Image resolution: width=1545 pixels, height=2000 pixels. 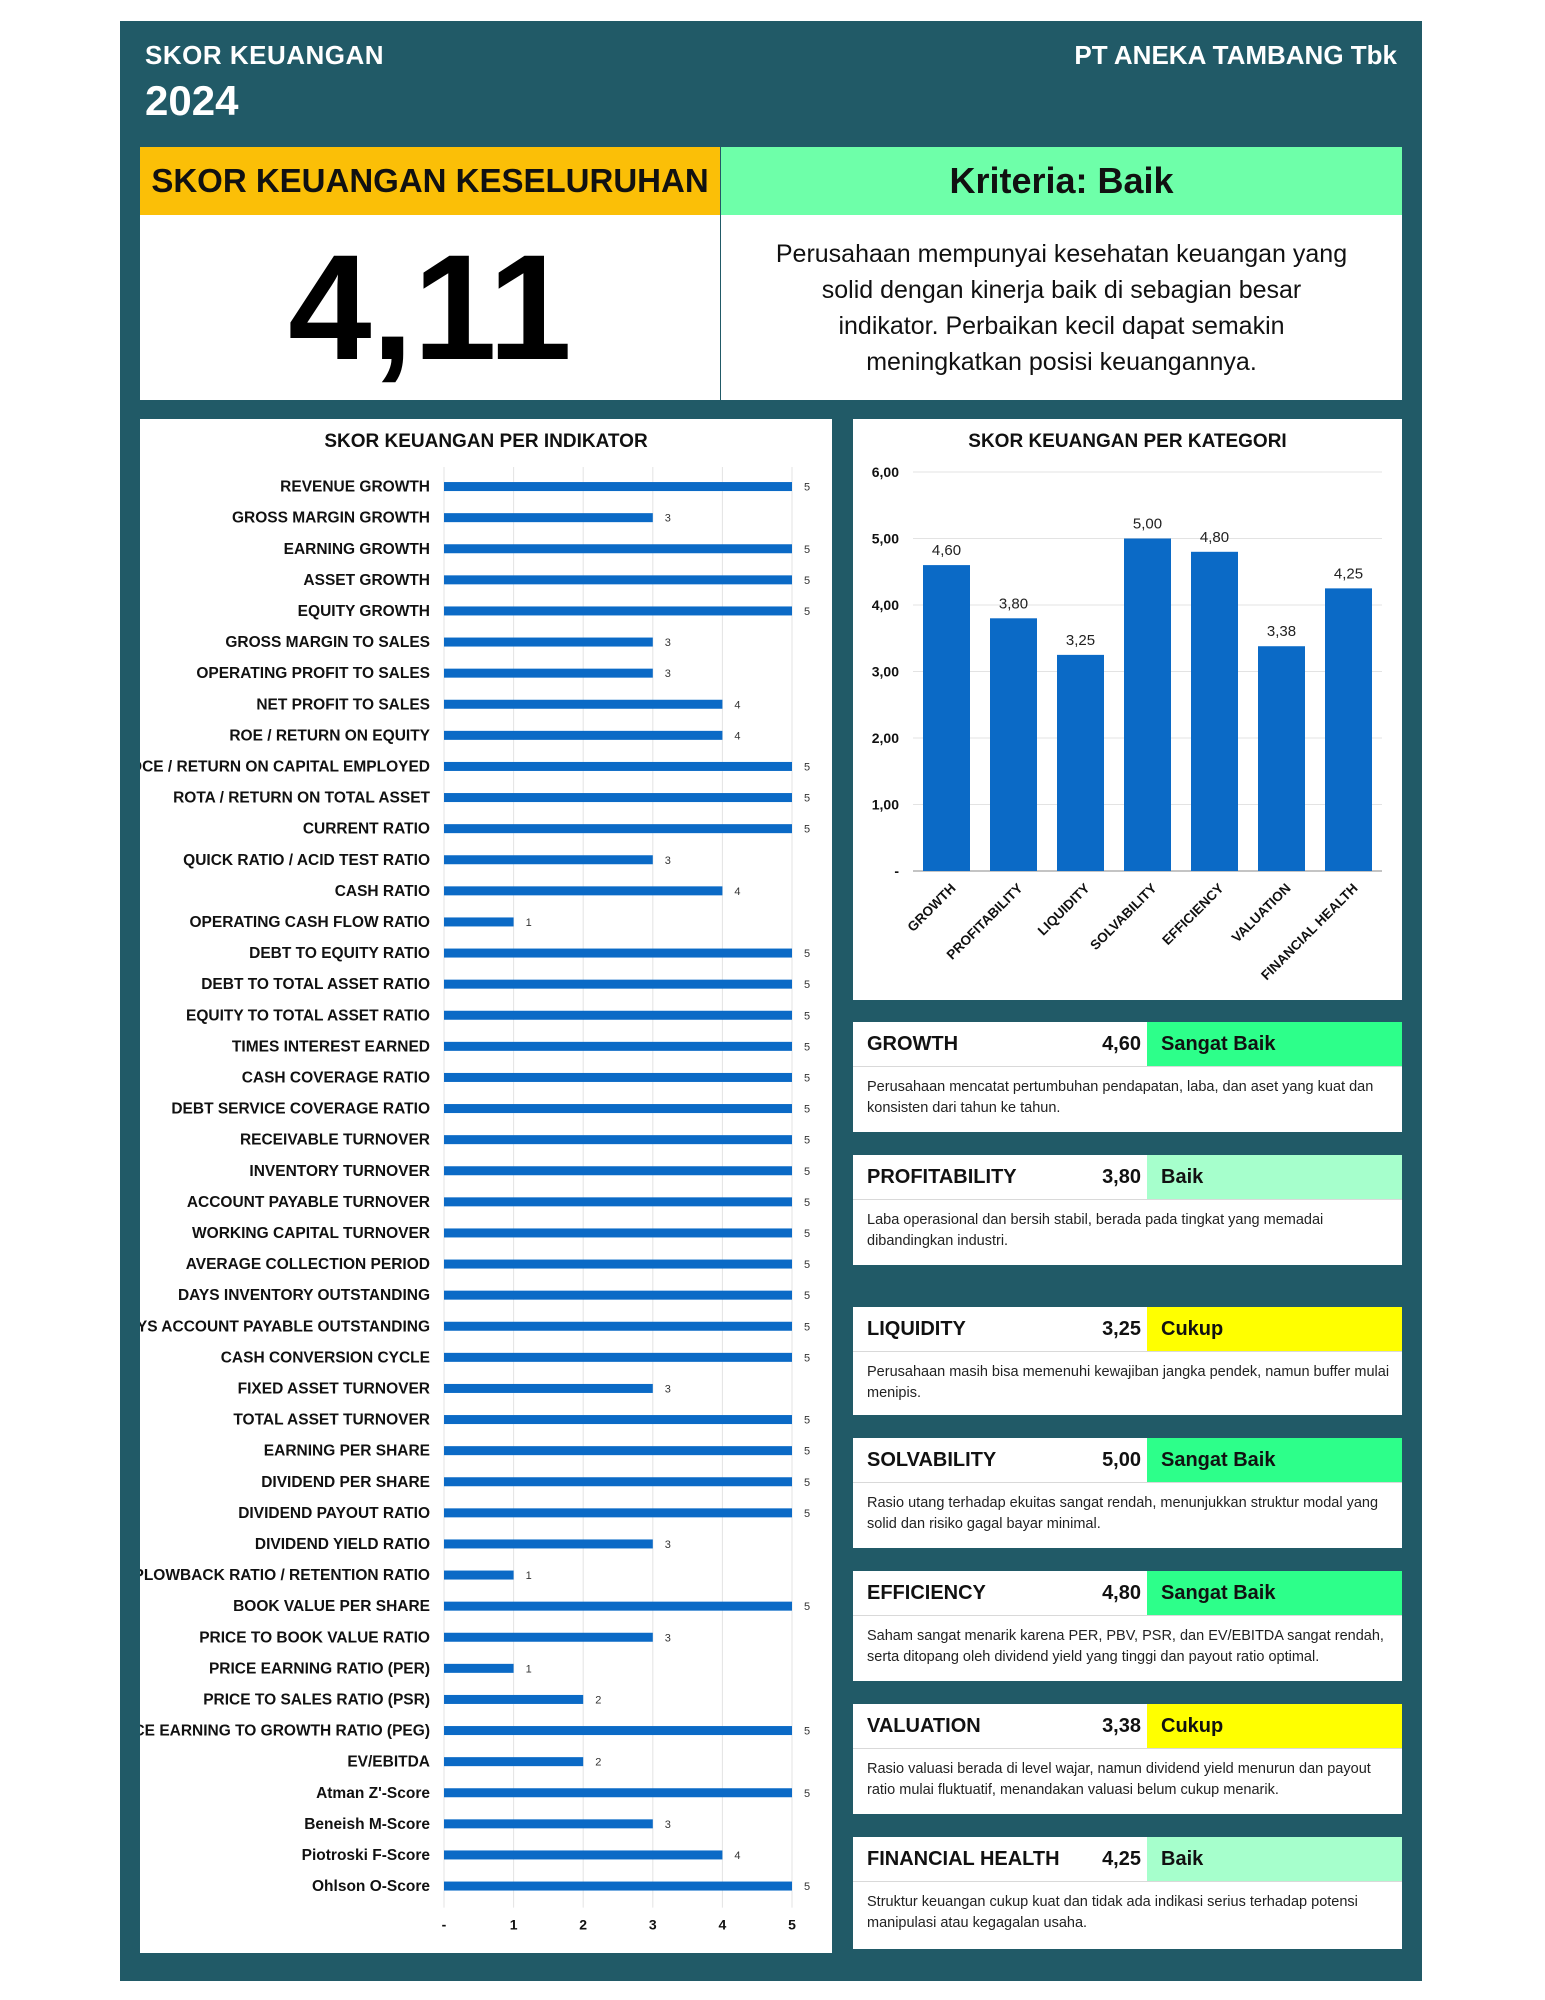 What do you see at coordinates (265, 55) in the screenshot?
I see `report-title: SKOR KEUANGAN` at bounding box center [265, 55].